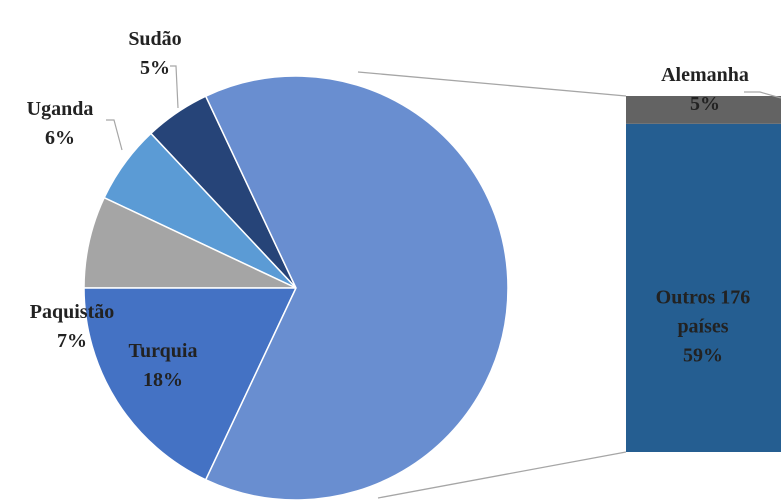 The height and width of the screenshot is (502, 781). I want to click on leader-lines, so click(443, 108).